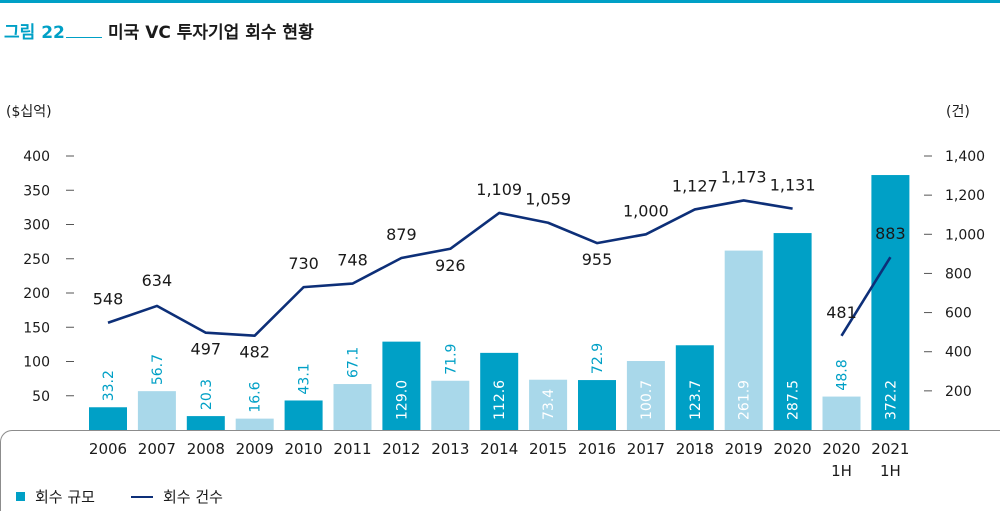 The image size is (1000, 511). What do you see at coordinates (958, 274) in the screenshot?
I see `y-right-tick-label: 800` at bounding box center [958, 274].